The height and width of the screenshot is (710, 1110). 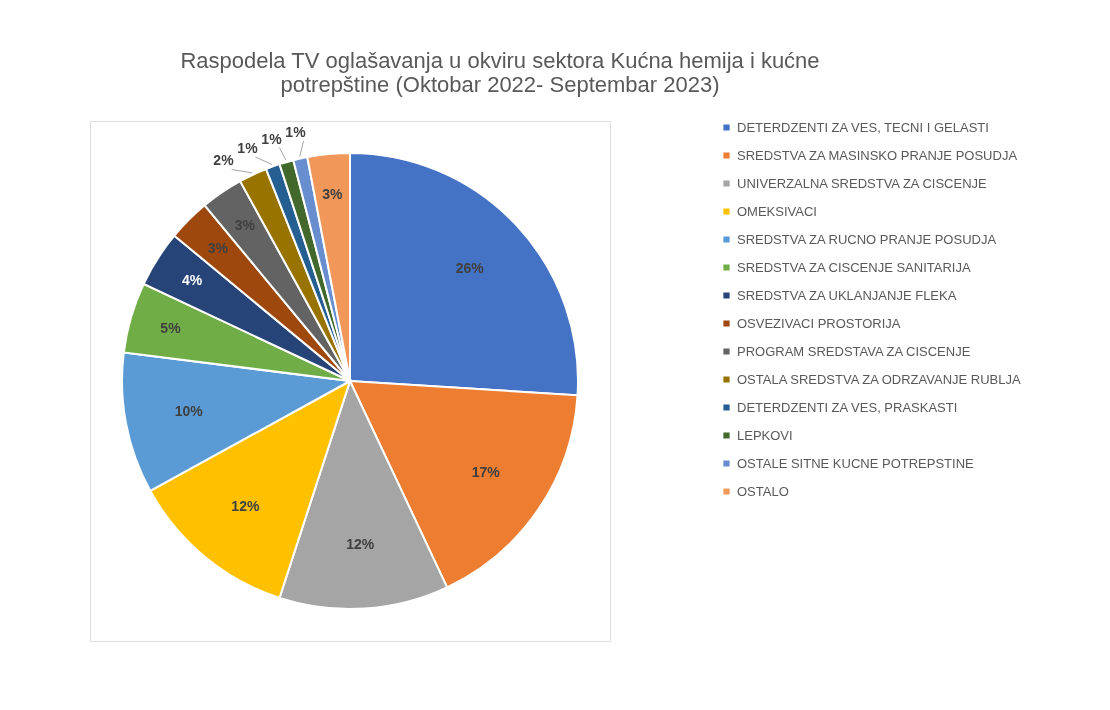 I want to click on legend-label: DETERDZENTI ZA VES, PRASKASTI, so click(x=847, y=407).